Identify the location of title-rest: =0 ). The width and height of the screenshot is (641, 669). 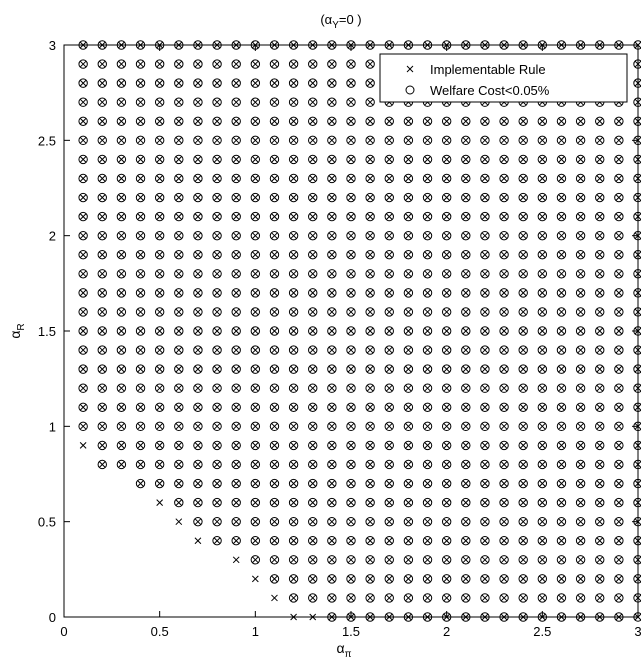
(350, 19).